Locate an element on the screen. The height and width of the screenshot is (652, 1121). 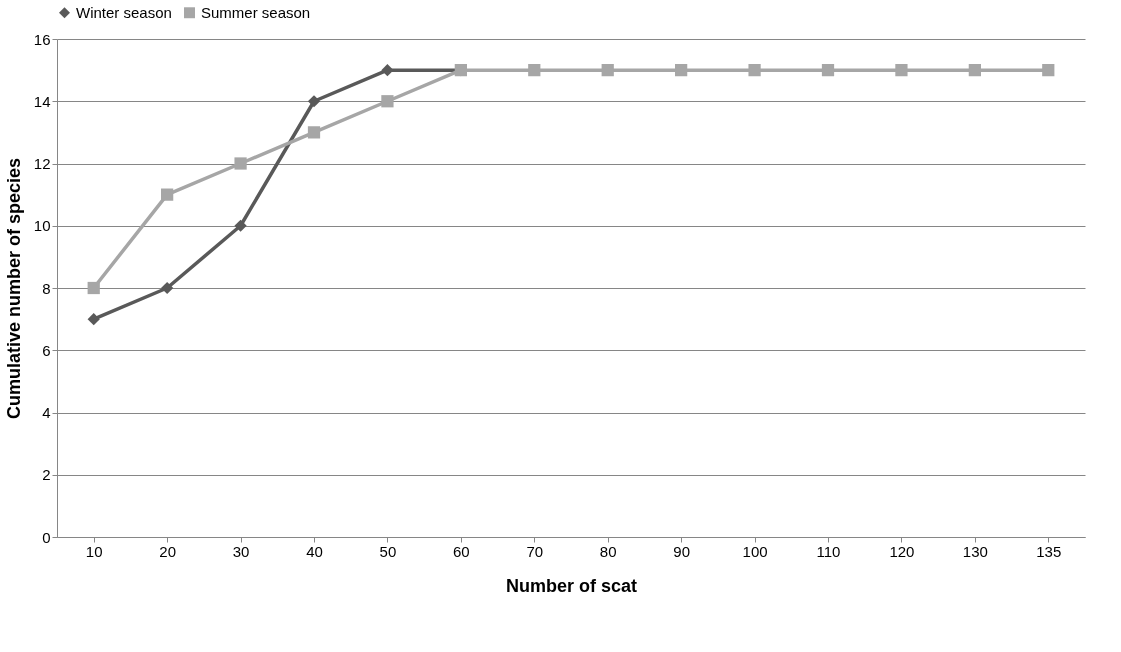
legend-label: Winter season is located at coordinates (124, 12).